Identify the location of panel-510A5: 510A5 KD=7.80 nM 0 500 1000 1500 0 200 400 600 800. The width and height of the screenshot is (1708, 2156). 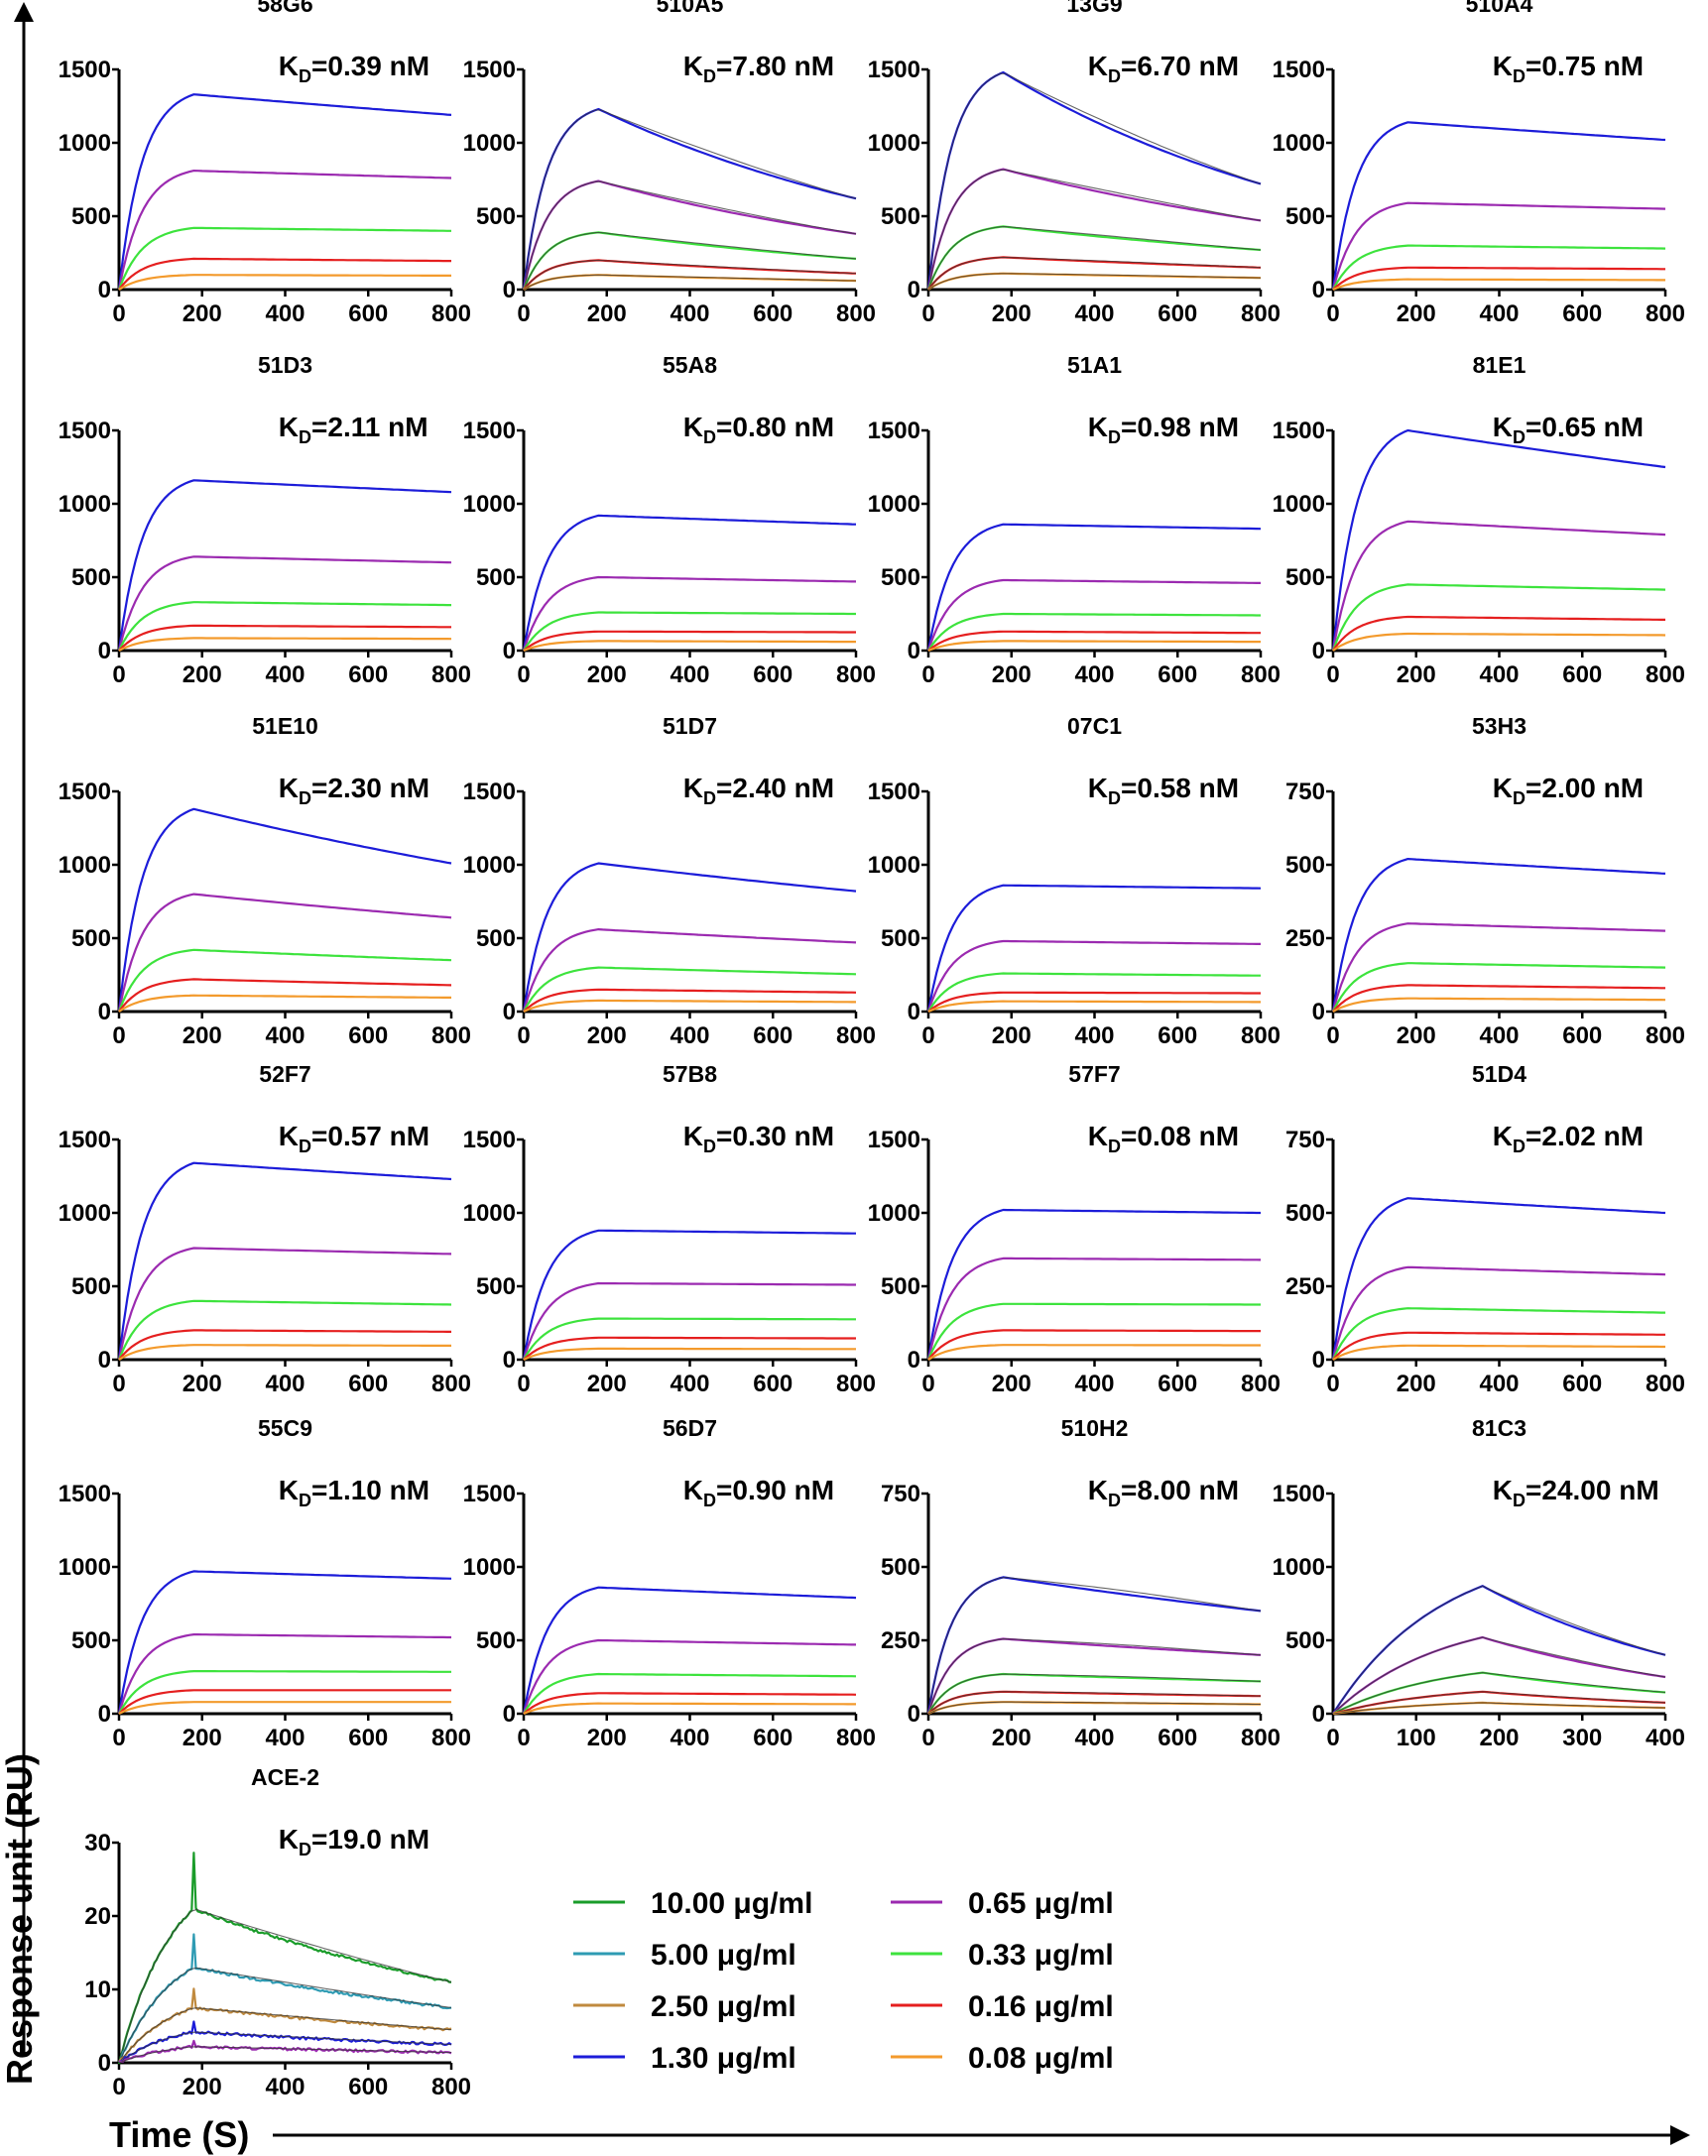
(669, 163).